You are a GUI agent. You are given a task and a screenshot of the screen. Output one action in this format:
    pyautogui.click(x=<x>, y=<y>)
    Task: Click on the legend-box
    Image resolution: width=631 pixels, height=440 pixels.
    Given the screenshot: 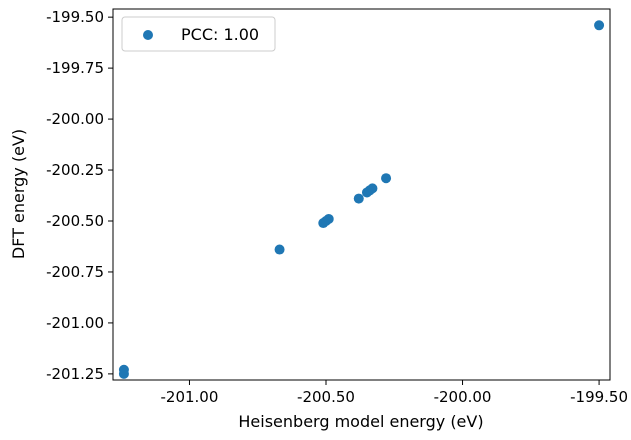 What is the action you would take?
    pyautogui.click(x=198, y=34)
    